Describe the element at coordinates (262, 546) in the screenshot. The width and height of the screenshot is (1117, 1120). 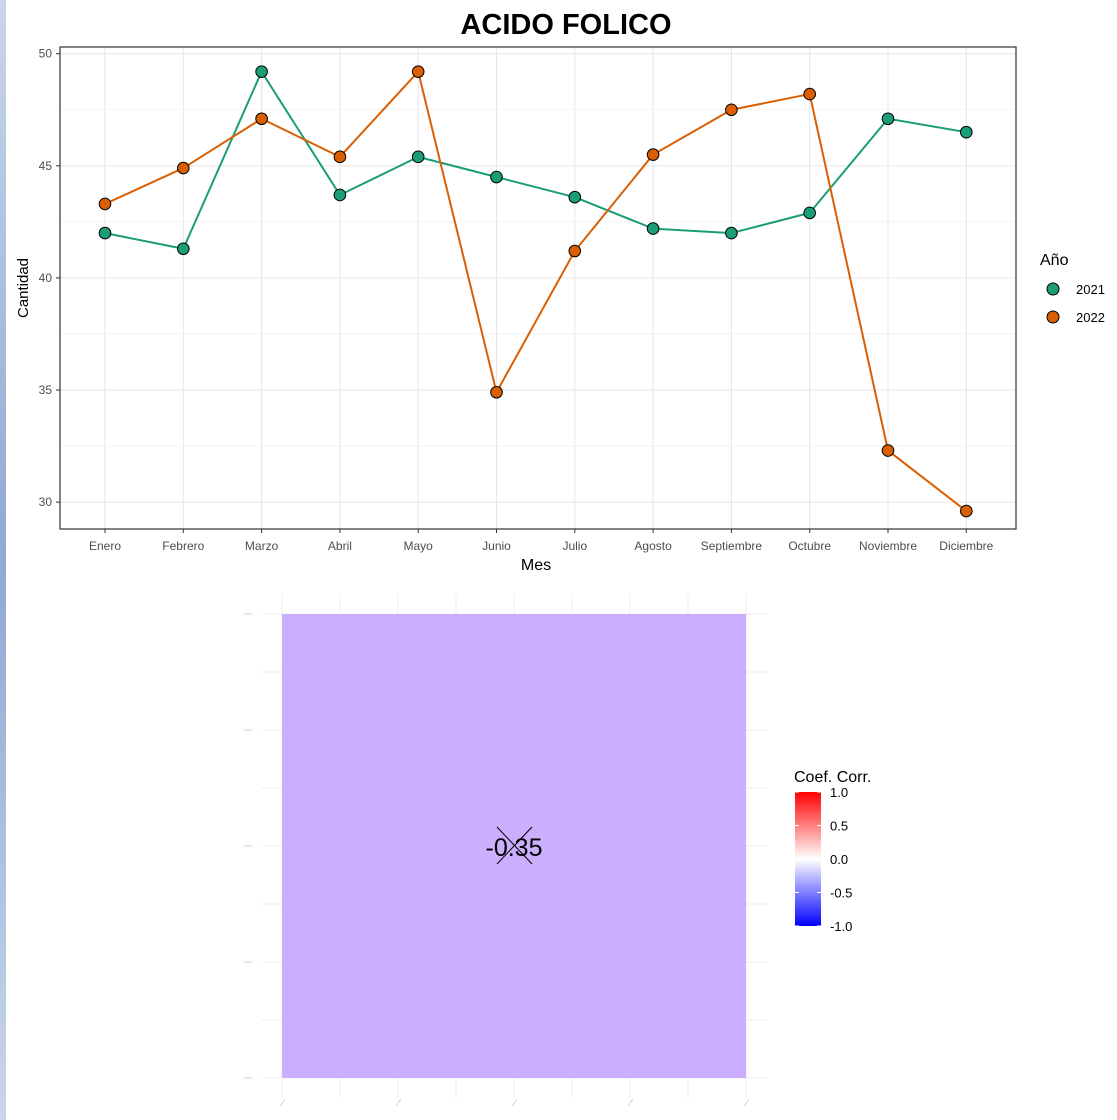
I see `x-tick-label: Marzo` at that location.